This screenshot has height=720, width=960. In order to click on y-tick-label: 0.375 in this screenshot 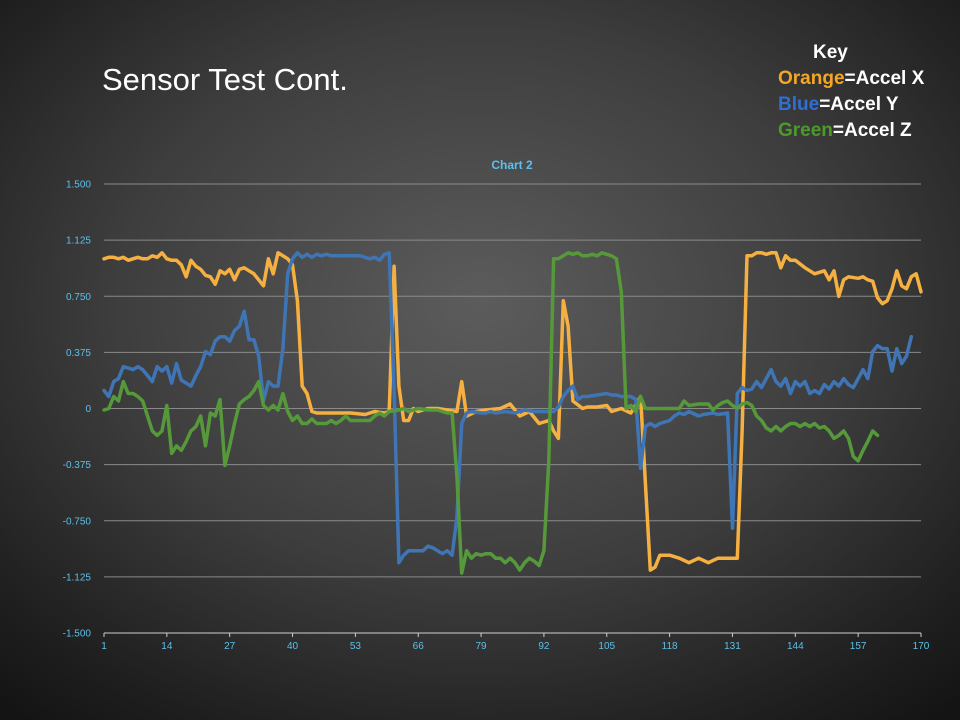, I will do `click(78, 353)`.